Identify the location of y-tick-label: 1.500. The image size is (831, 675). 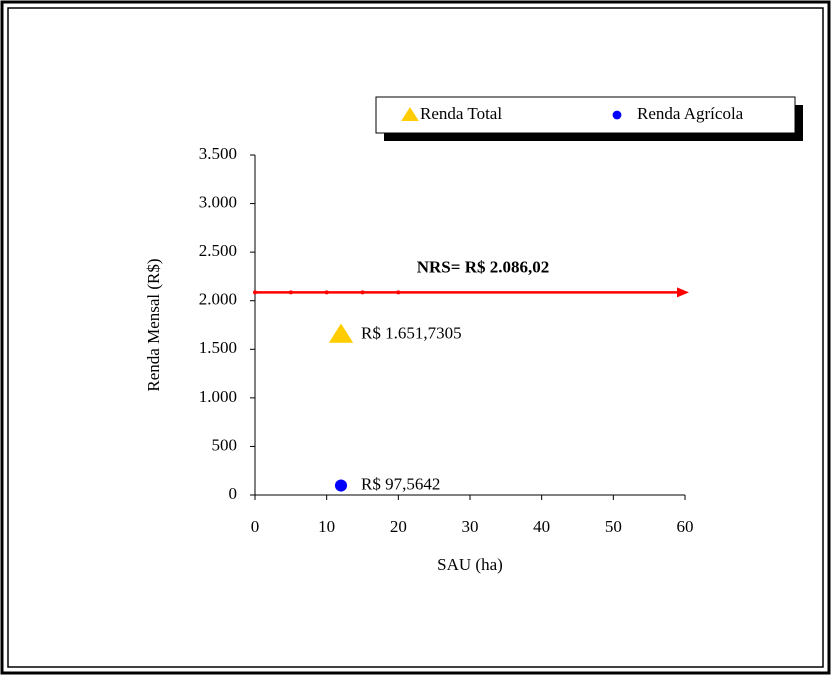
(218, 347).